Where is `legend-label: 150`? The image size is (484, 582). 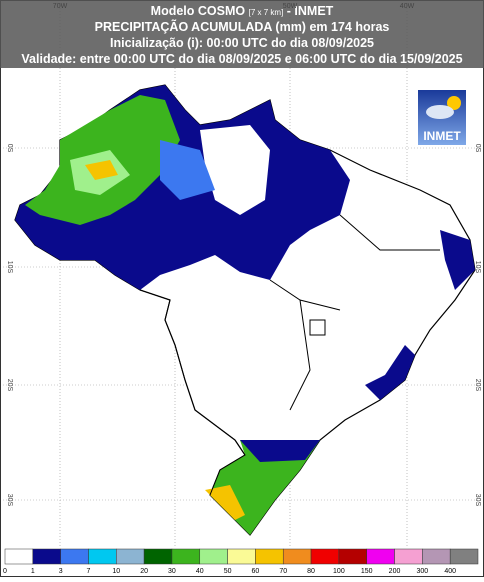
legend-label: 150 is located at coordinates (367, 571).